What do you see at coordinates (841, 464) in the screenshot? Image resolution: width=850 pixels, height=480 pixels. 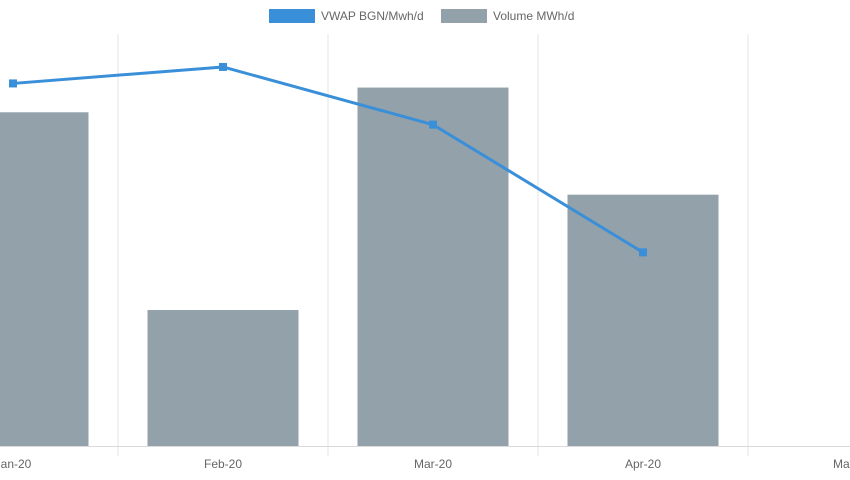 I see `x-tick-label: May-20` at bounding box center [841, 464].